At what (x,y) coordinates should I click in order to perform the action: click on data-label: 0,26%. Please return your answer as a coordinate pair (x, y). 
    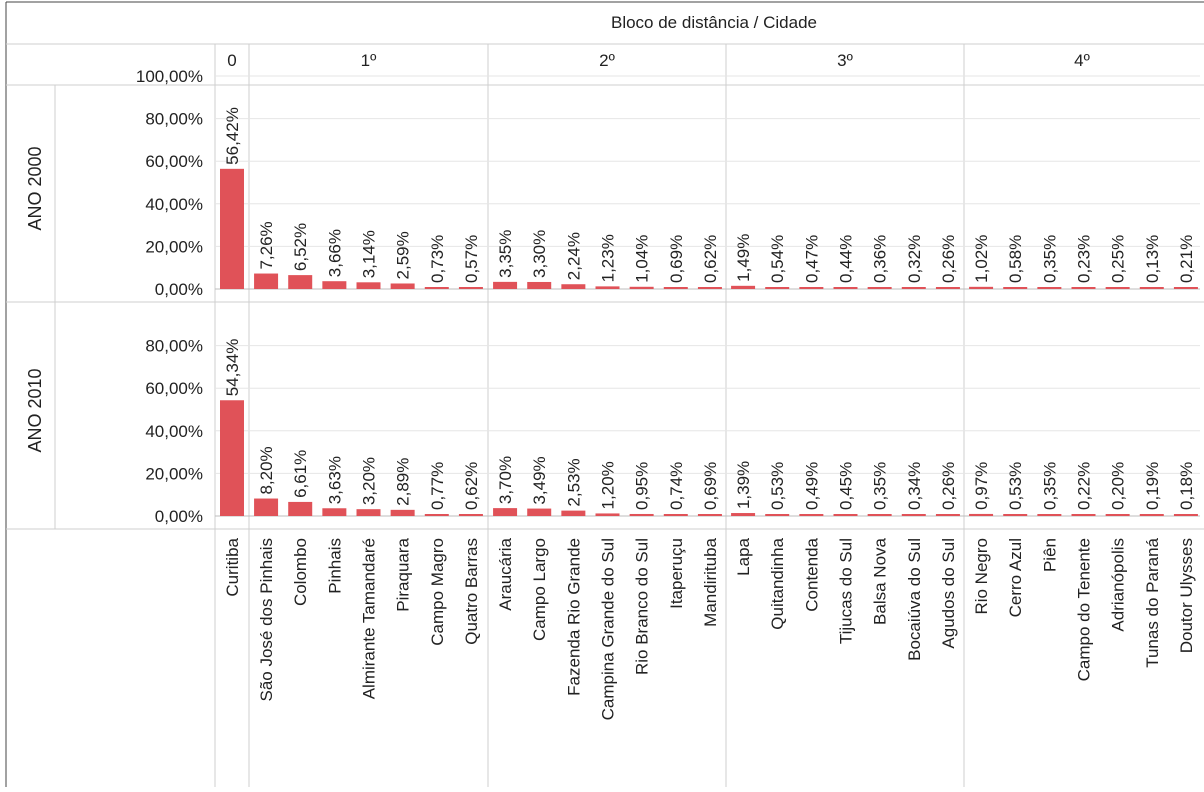
    Looking at the image, I should click on (948, 486).